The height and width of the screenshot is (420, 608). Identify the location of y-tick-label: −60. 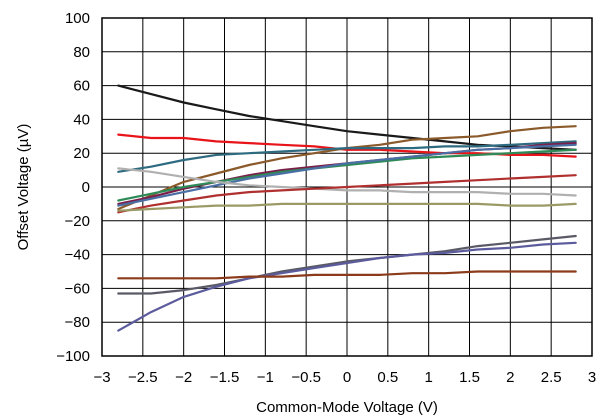
(77, 288).